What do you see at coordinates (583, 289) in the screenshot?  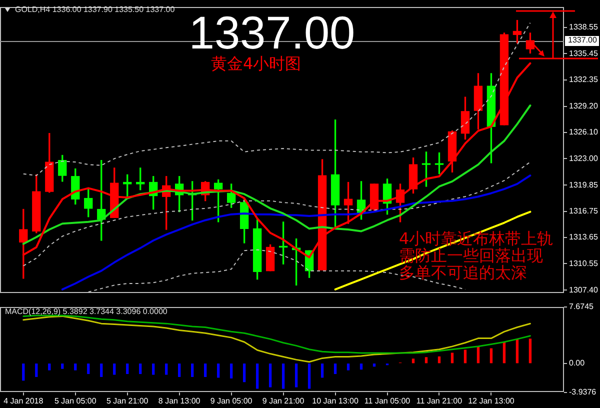 I see `y-tick-label: 1307.40` at bounding box center [583, 289].